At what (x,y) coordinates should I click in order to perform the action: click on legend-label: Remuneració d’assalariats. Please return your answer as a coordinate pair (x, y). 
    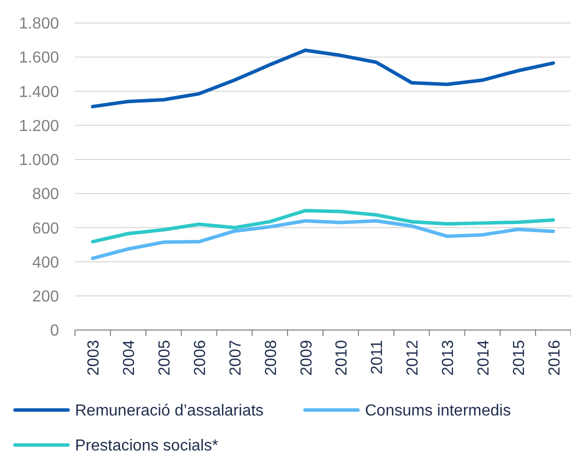
    Looking at the image, I should click on (169, 411).